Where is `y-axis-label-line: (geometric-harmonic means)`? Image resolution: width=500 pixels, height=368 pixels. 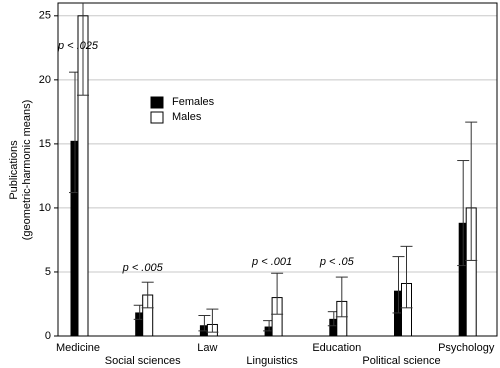
y-axis-label-line: (geometric-harmonic means) is located at coordinates (27, 170).